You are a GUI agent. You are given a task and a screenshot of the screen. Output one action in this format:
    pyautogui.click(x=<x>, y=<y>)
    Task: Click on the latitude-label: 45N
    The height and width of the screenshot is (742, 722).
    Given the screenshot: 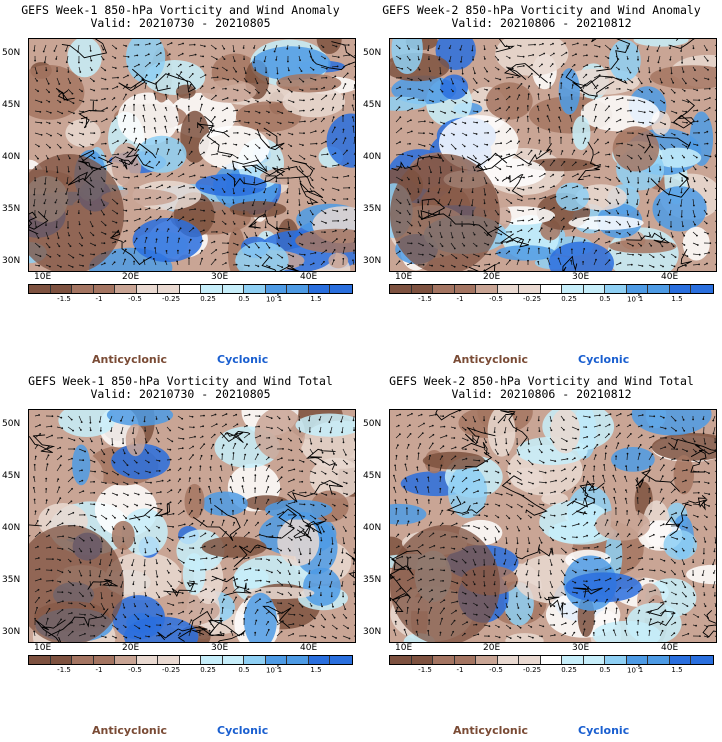 What is the action you would take?
    pyautogui.click(x=372, y=105)
    